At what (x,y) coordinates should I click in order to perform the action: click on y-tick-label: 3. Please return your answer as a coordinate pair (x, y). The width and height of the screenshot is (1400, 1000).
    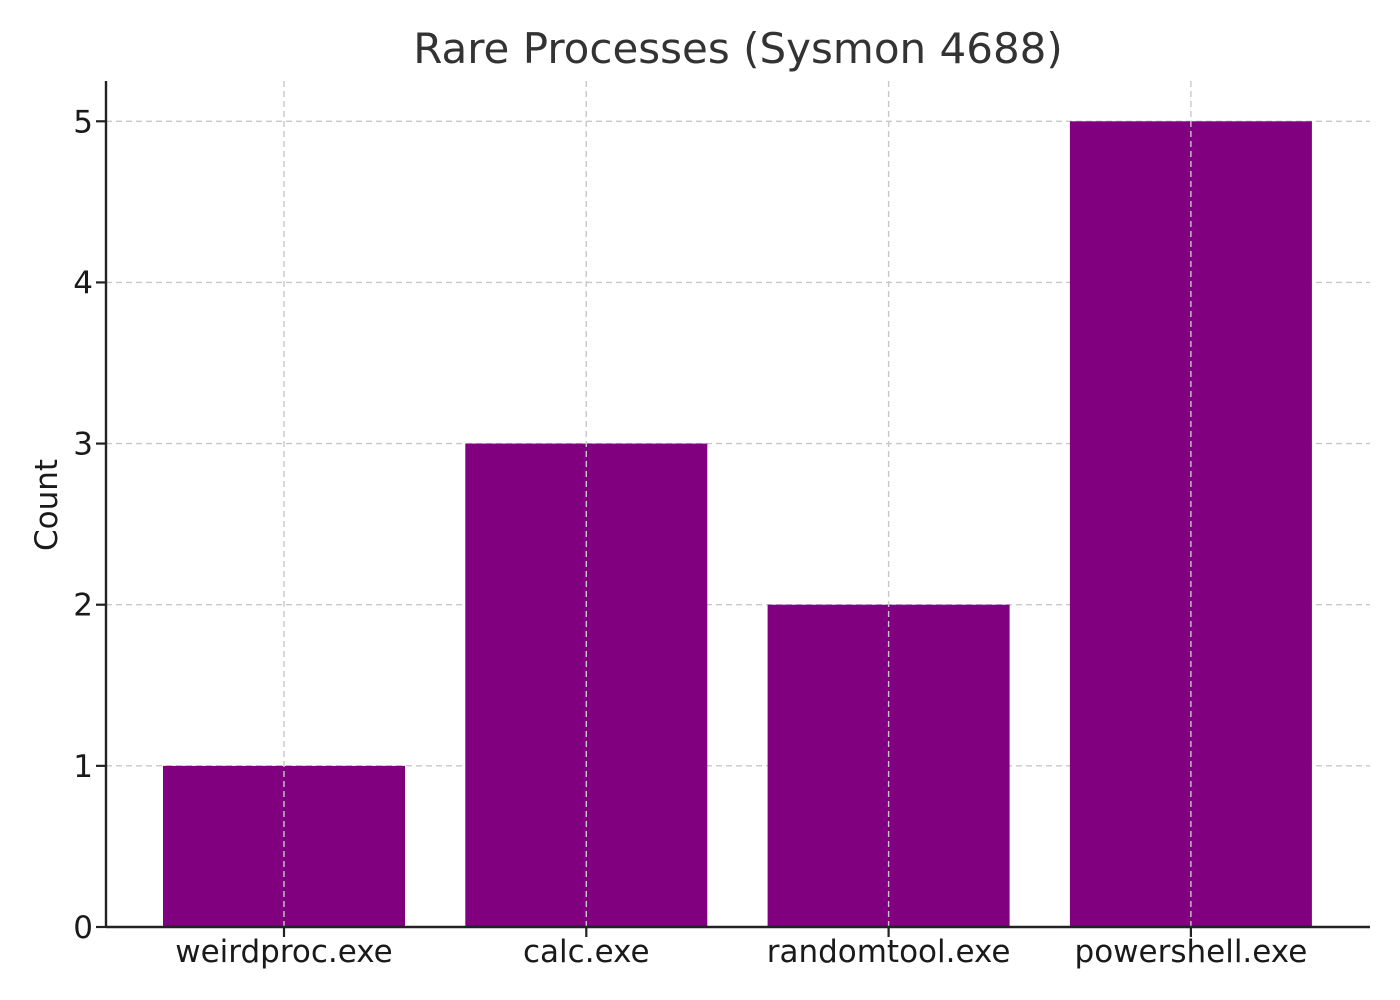
    Looking at the image, I should click on (83, 445).